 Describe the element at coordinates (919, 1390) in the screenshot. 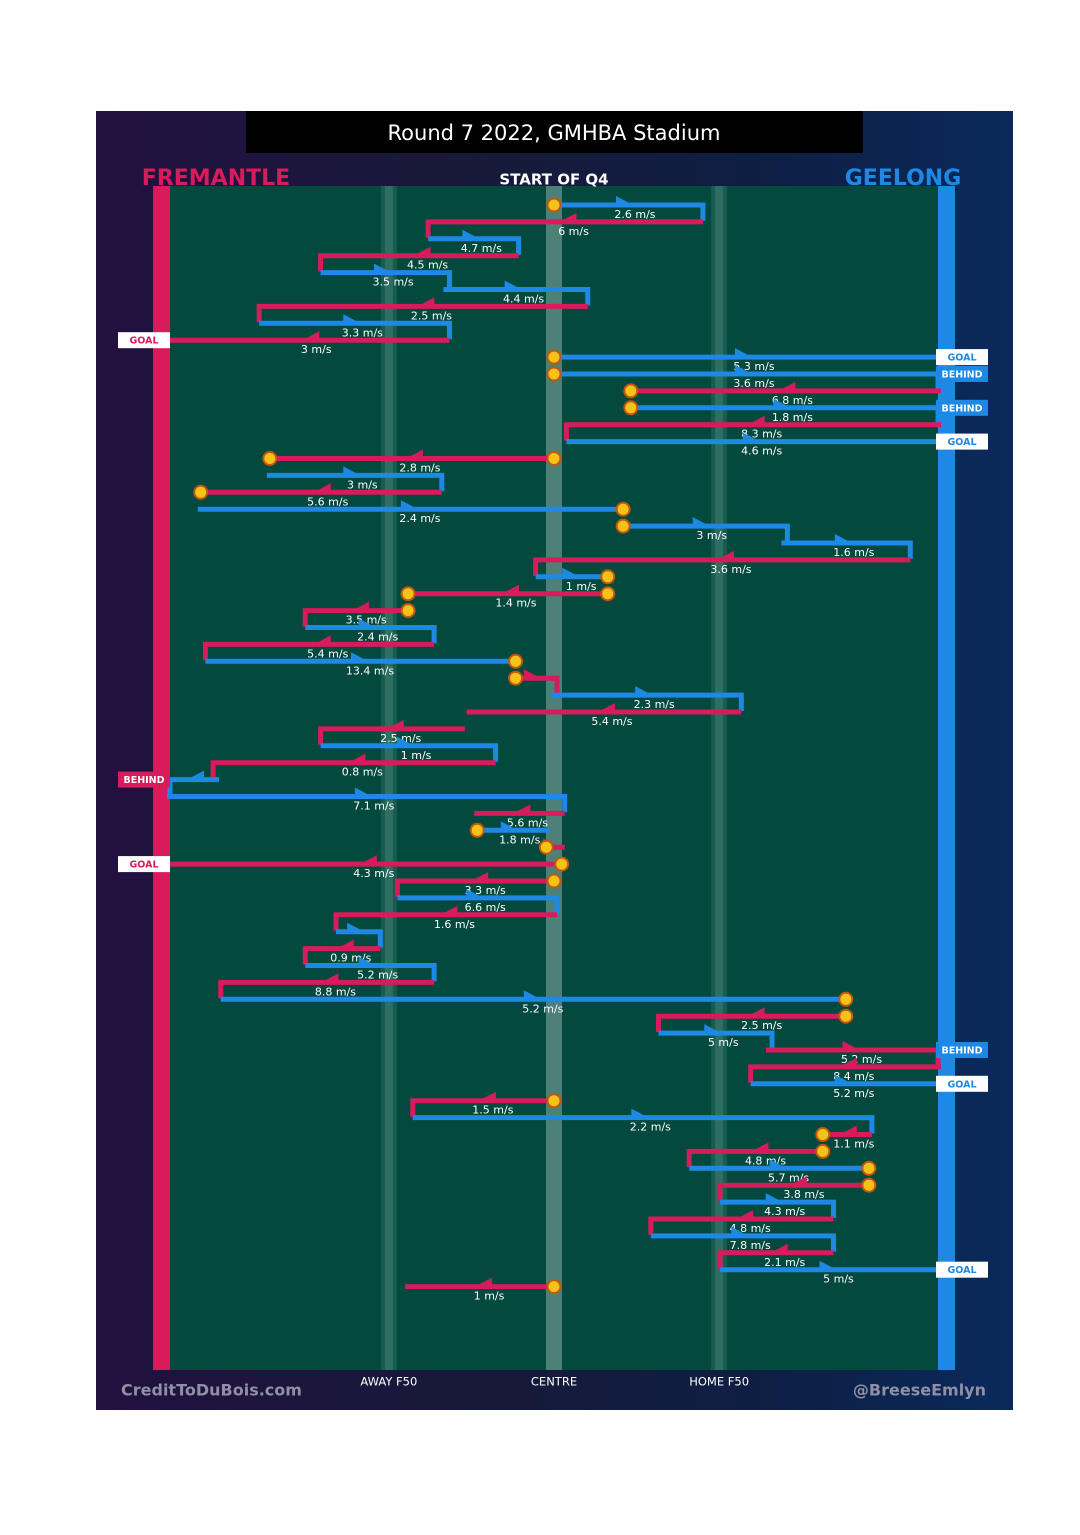

I see `credit-right: @BreeseEmlyn` at that location.